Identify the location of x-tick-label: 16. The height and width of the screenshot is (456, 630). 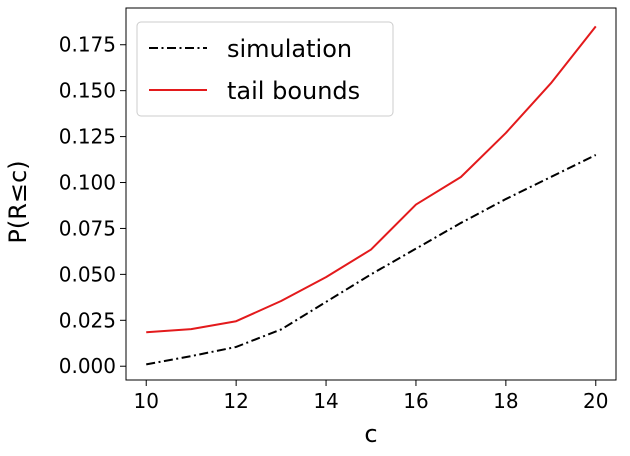
(415, 401).